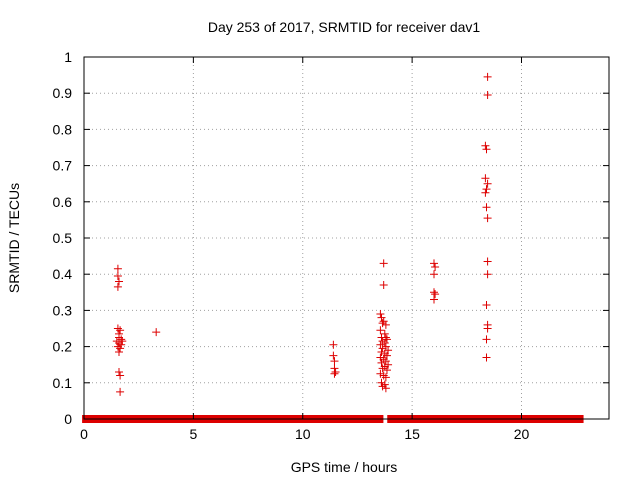  What do you see at coordinates (63, 93) in the screenshot?
I see `y-tick-label: 0.9` at bounding box center [63, 93].